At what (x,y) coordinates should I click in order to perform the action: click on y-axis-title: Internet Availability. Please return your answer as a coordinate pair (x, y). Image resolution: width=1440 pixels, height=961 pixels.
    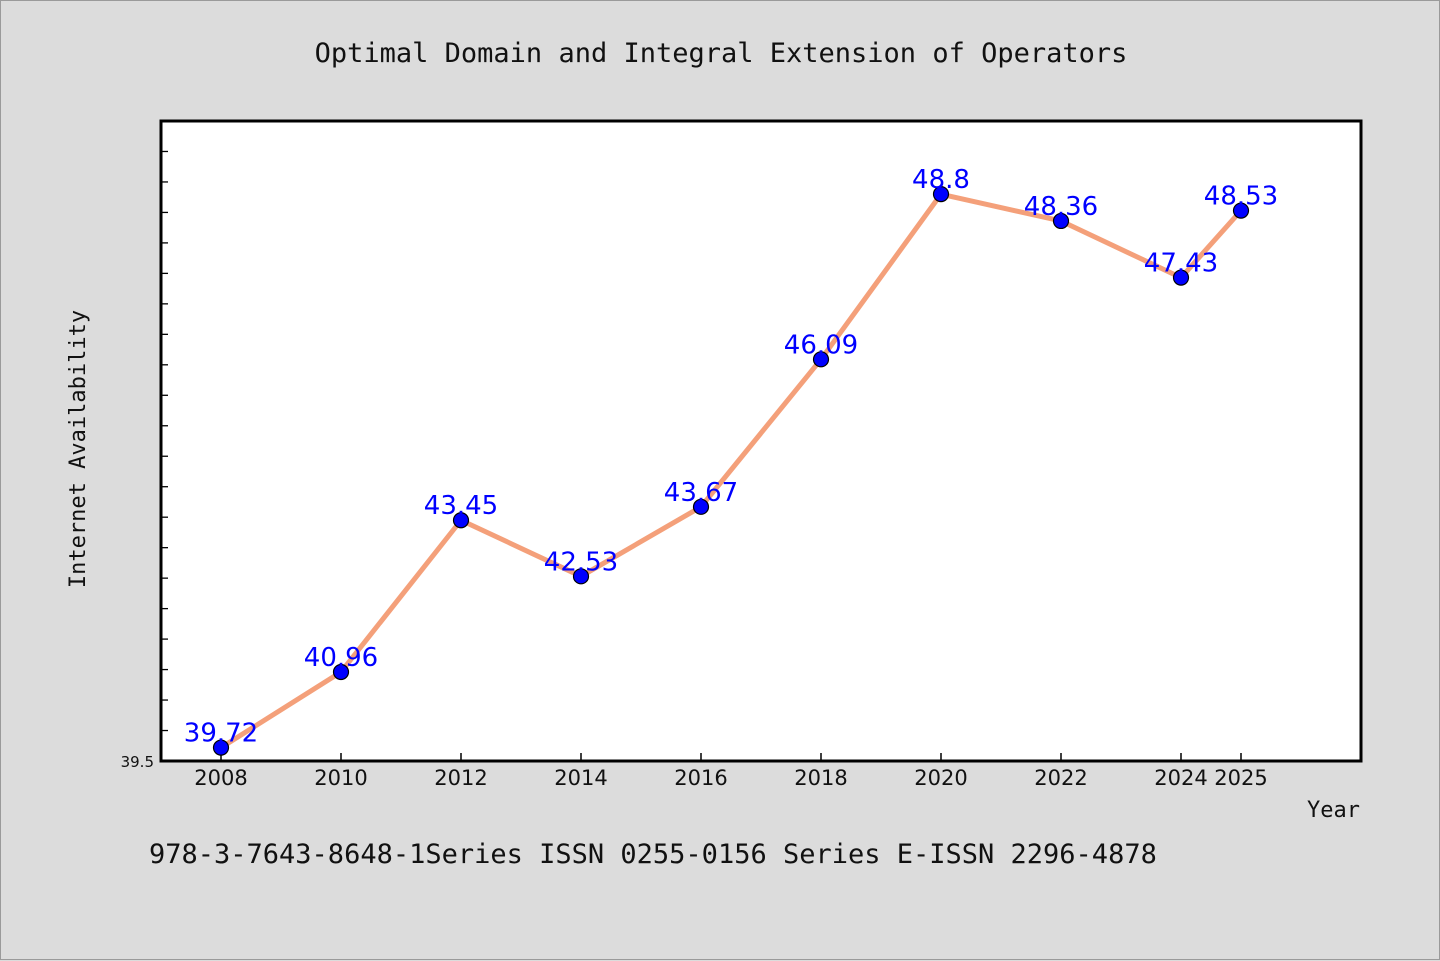
    Looking at the image, I should click on (78, 449).